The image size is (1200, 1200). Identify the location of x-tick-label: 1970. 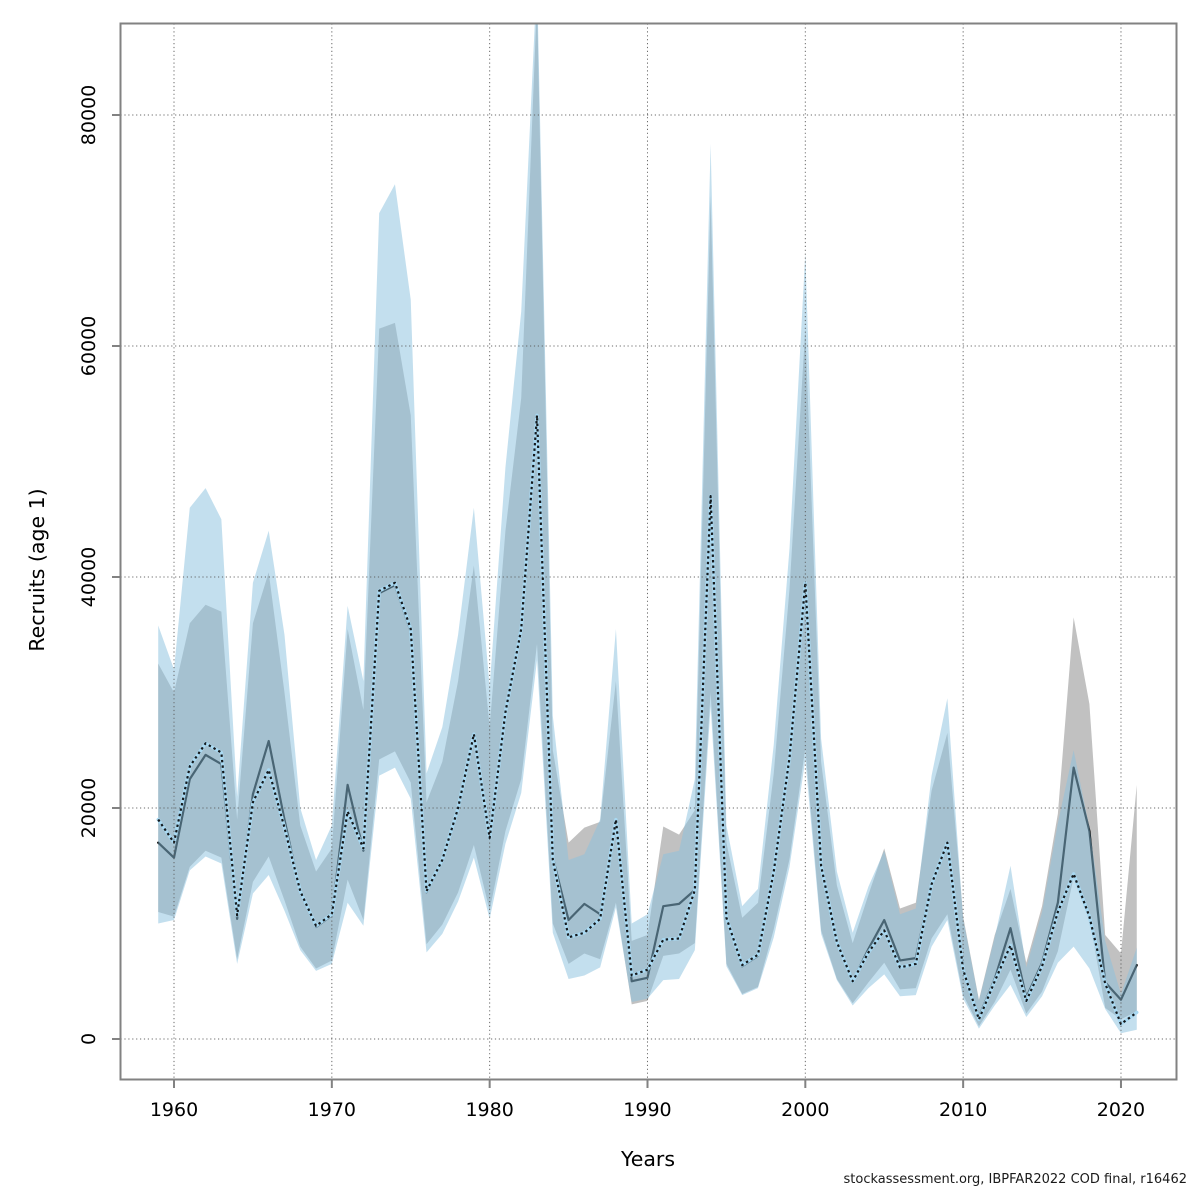
(331, 1110).